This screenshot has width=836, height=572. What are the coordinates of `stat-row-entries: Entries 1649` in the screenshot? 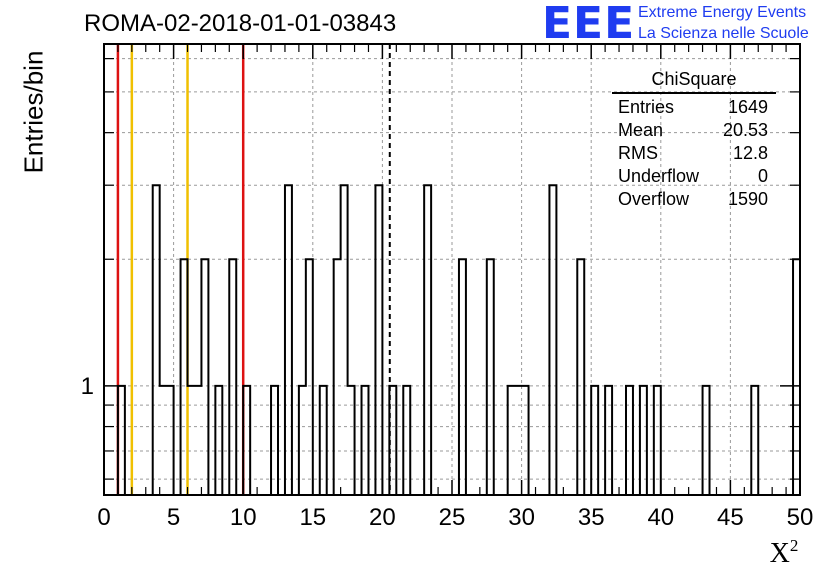 It's located at (694, 107).